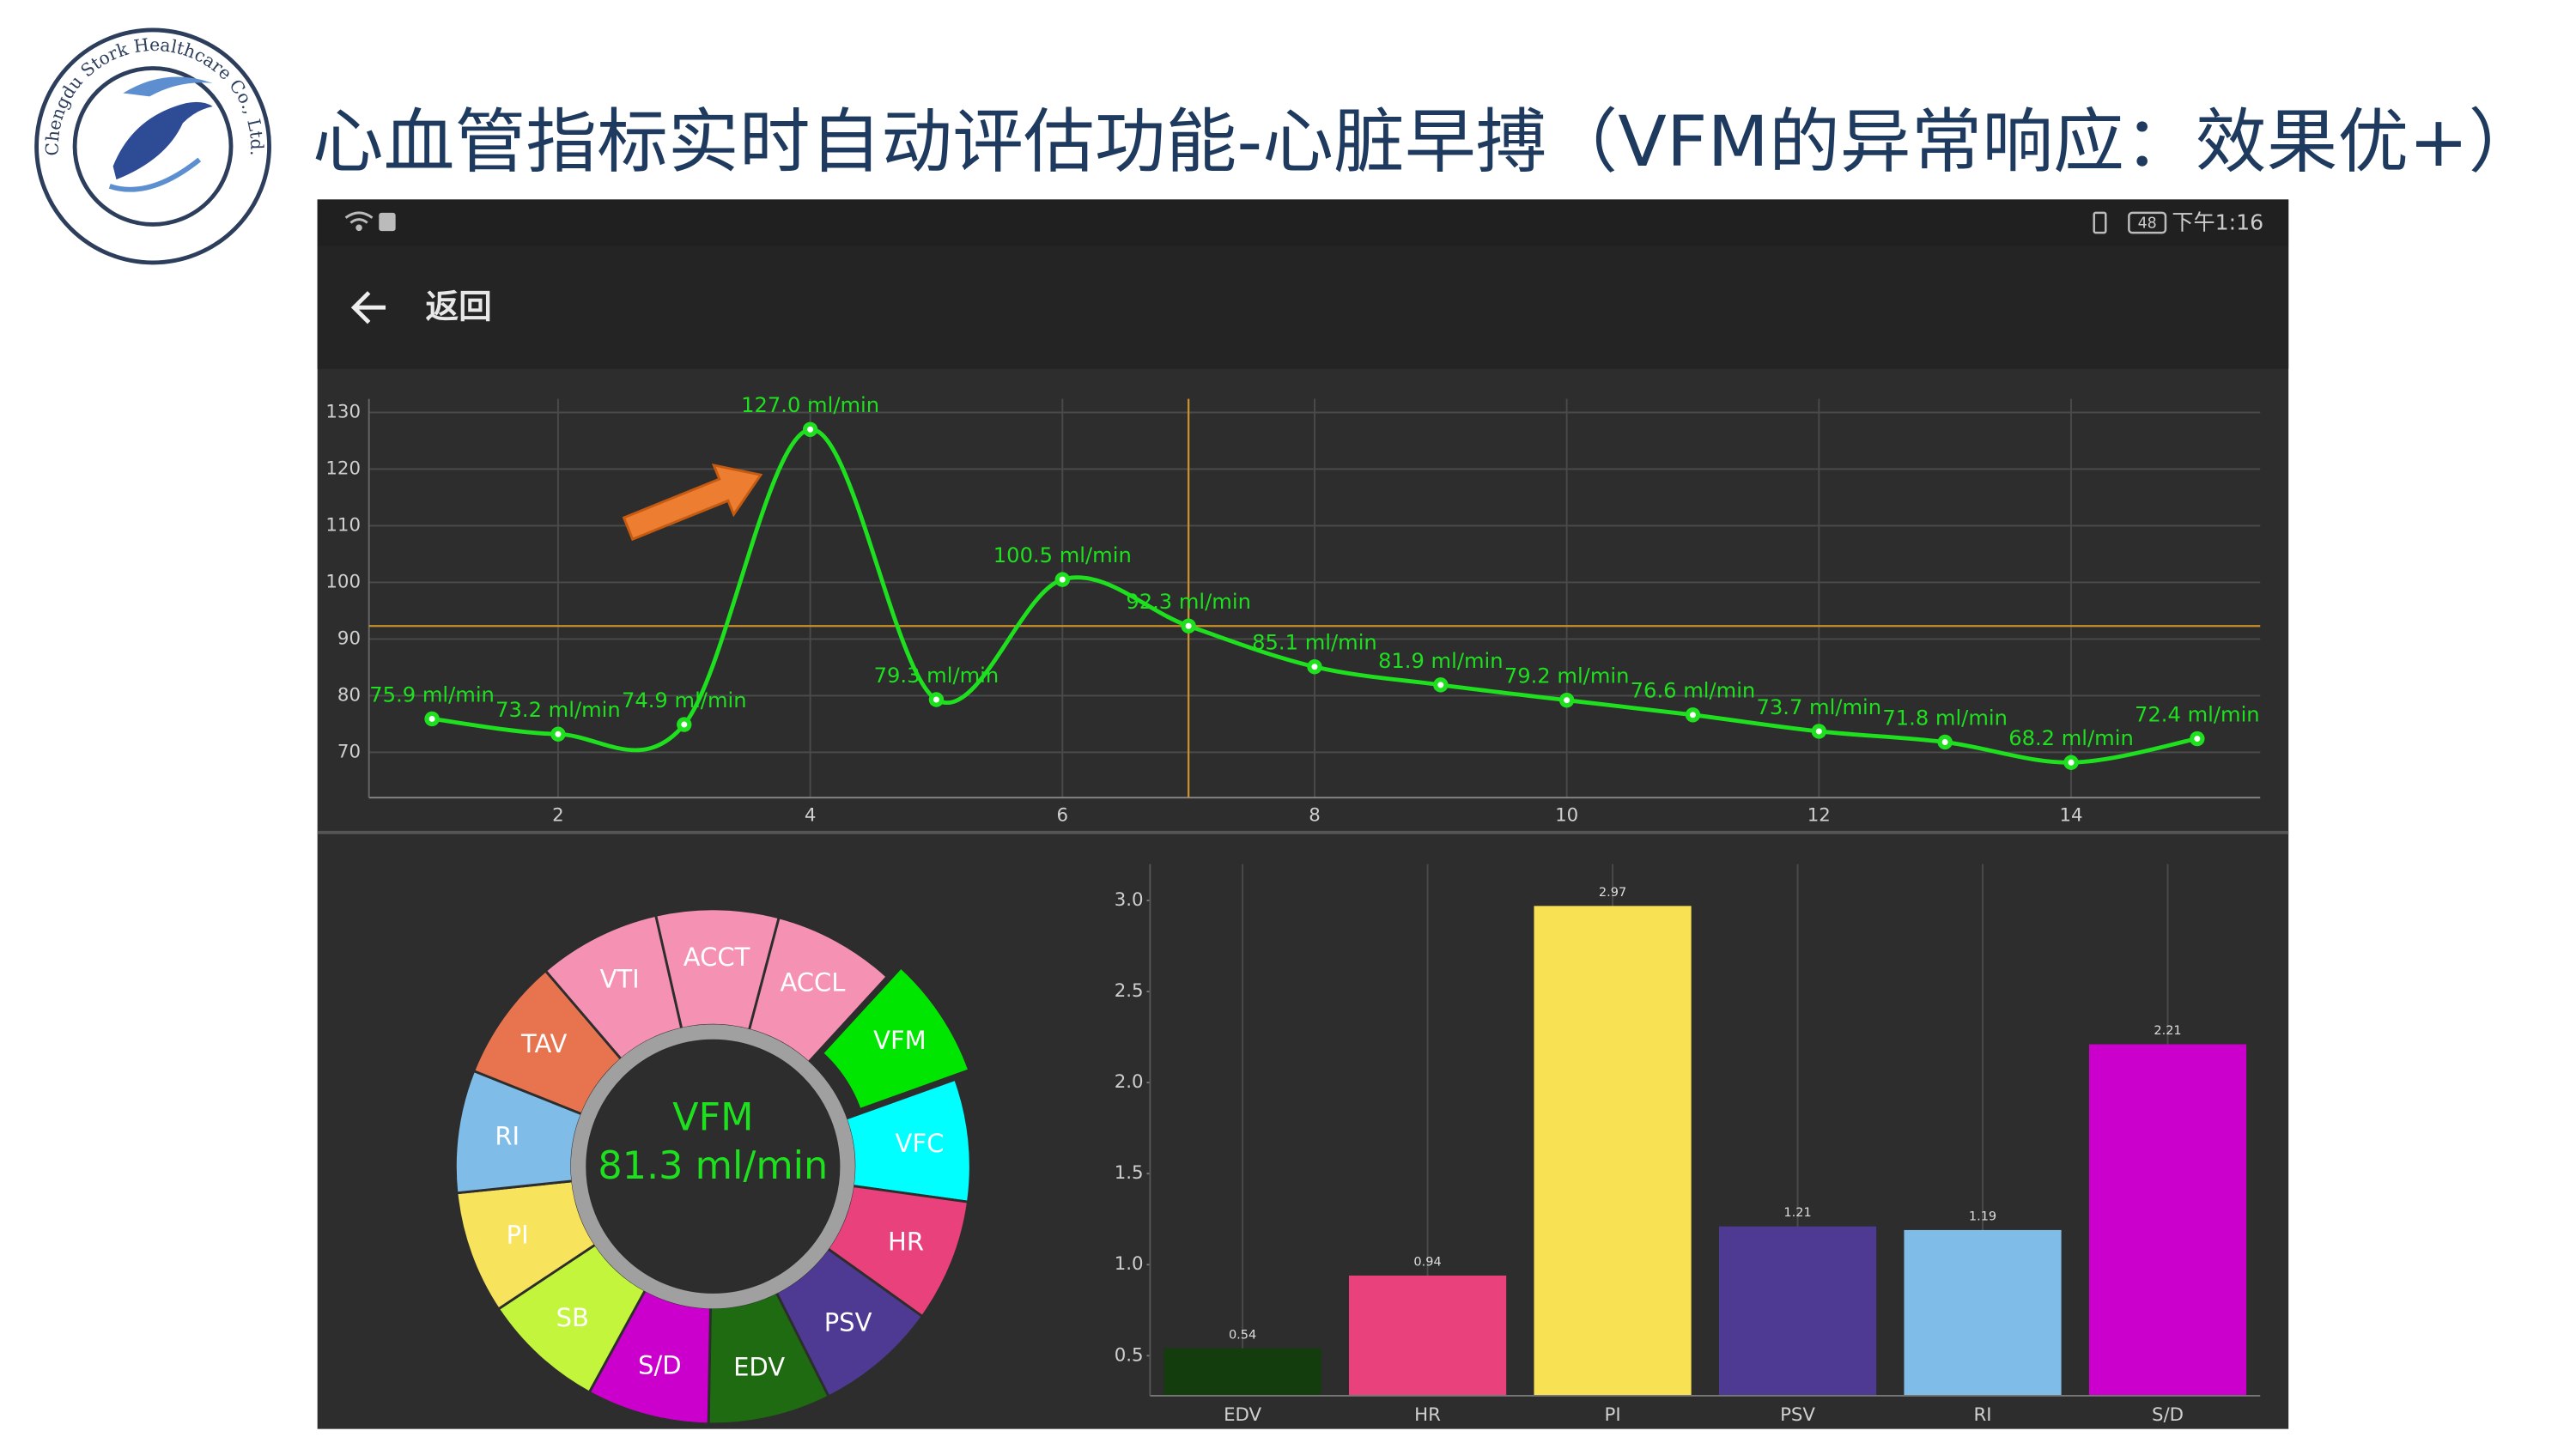  What do you see at coordinates (811, 815) in the screenshot?
I see `x-tick-label: 4` at bounding box center [811, 815].